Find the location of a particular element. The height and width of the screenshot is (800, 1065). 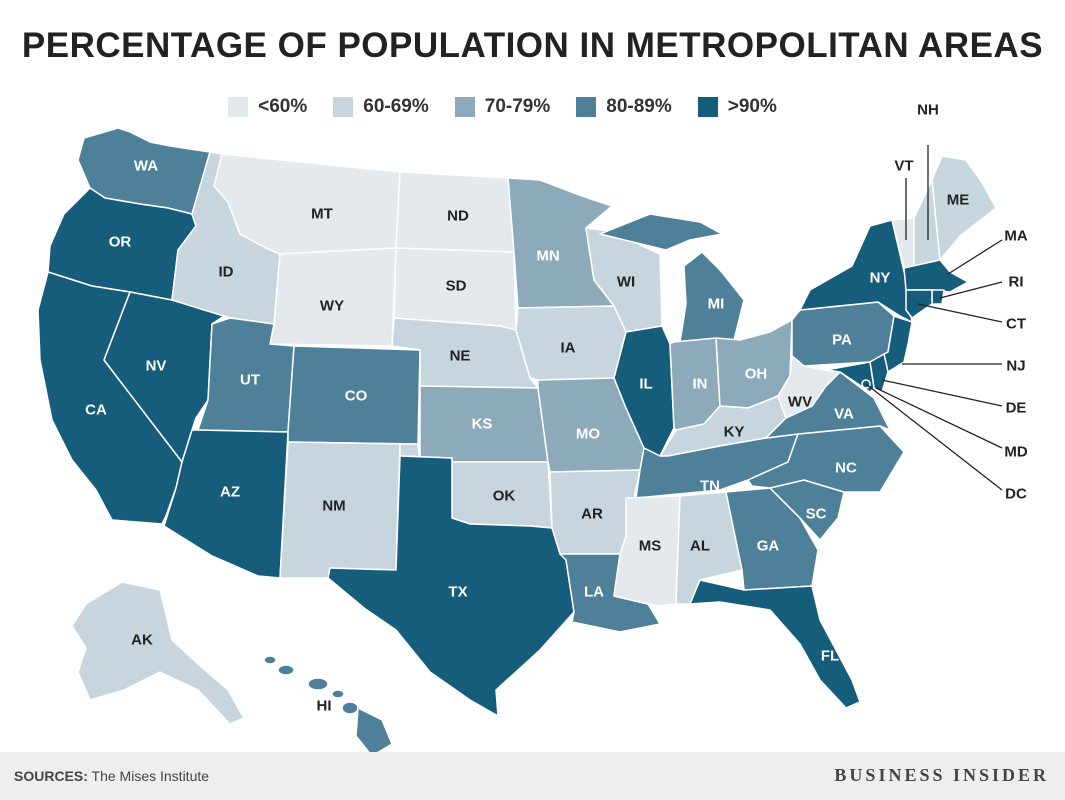

sources-line: SOURCES: The Mises Institute is located at coordinates (111, 776).